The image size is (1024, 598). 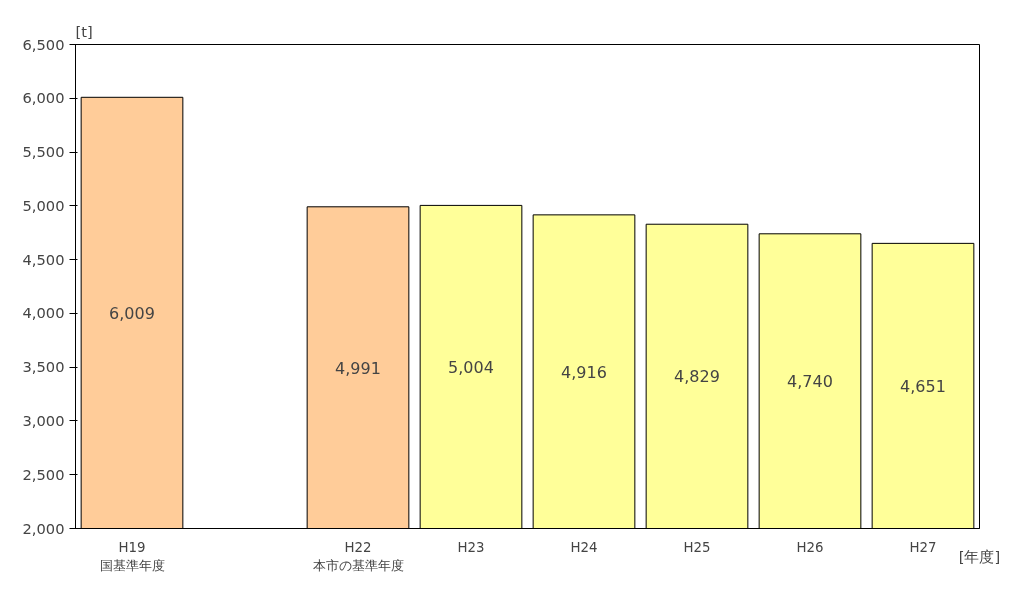 What do you see at coordinates (43, 259) in the screenshot?
I see `y-tick-label: 4,500` at bounding box center [43, 259].